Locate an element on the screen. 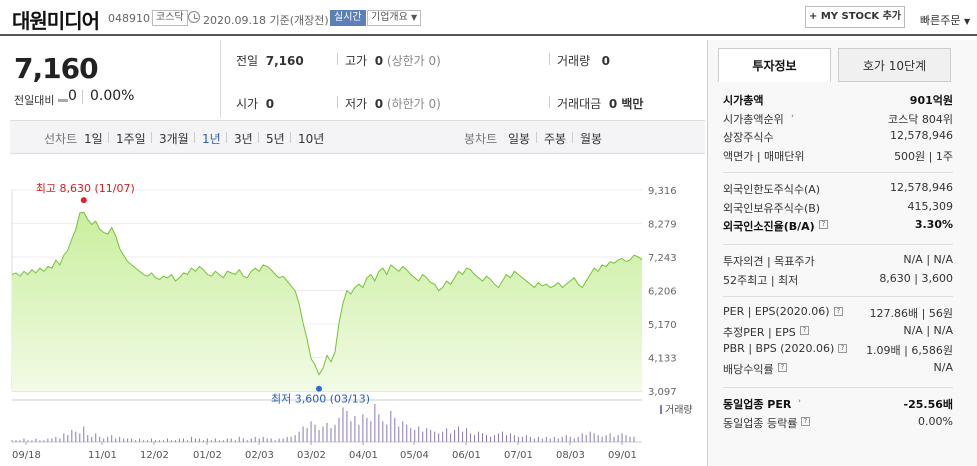  info-value: 1.09배 | 6,586원 is located at coordinates (909, 350).